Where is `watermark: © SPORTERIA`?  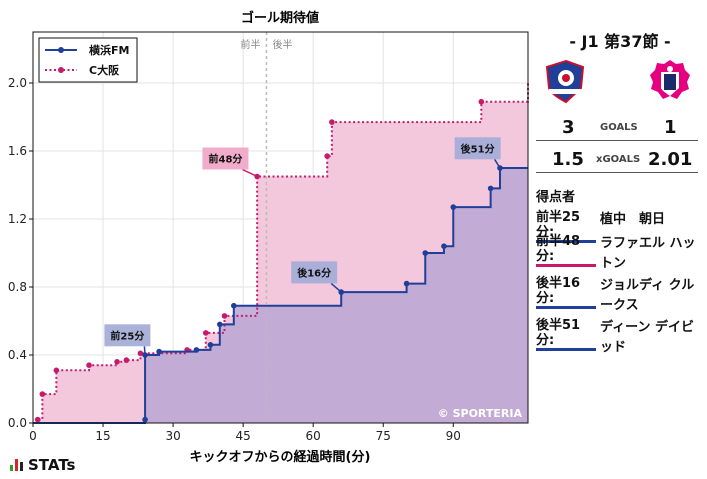 watermark: © SPORTERIA is located at coordinates (480, 413).